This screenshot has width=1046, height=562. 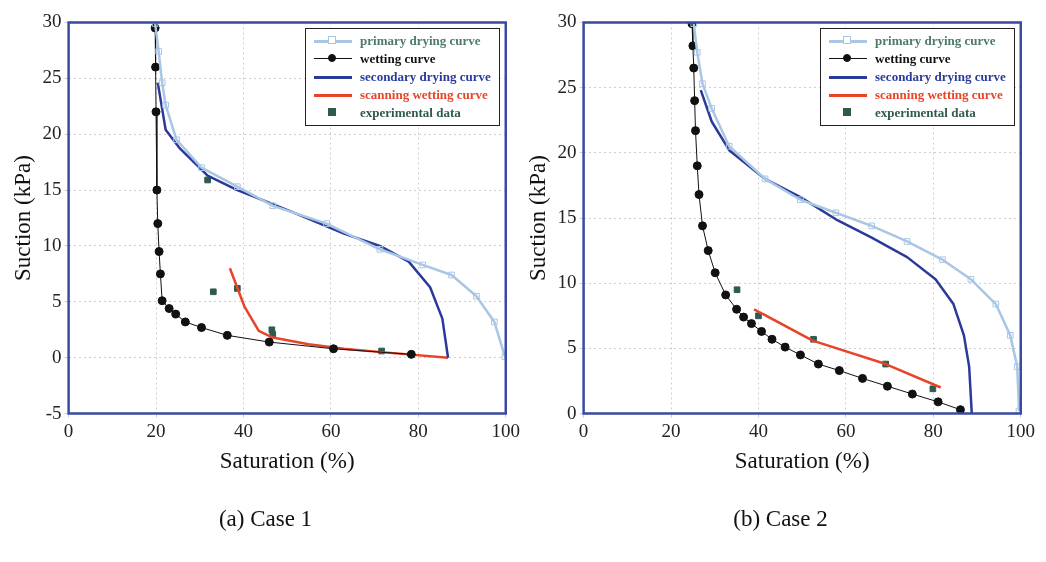 I want to click on y-tick-label: 10, so click(x=52, y=244).